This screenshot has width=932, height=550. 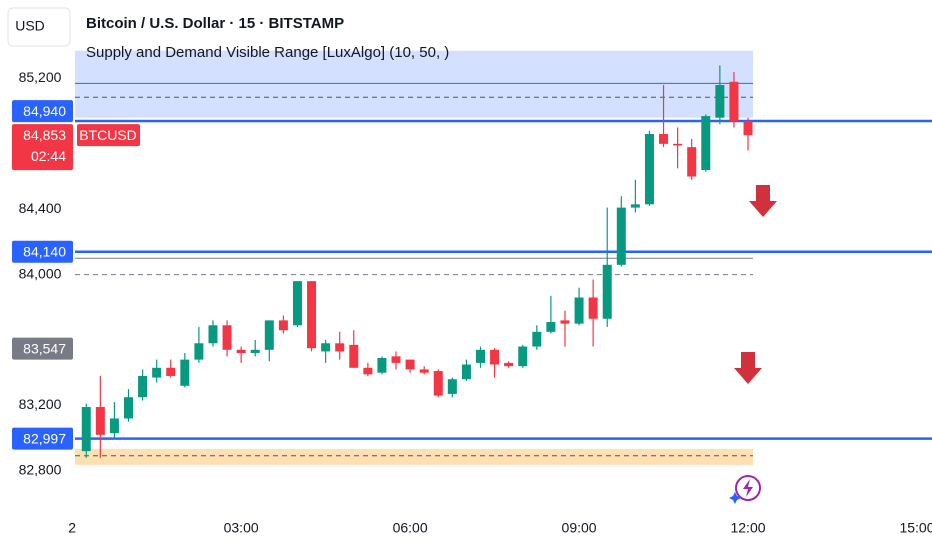 I want to click on supply-zone, so click(x=414, y=84).